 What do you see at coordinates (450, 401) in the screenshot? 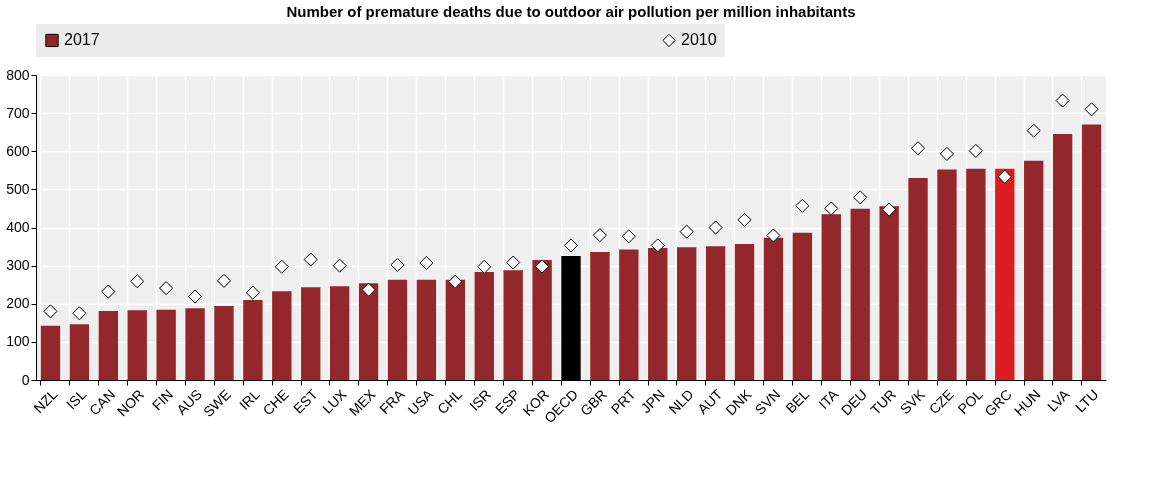
I see `x-tick-label: CHL` at bounding box center [450, 401].